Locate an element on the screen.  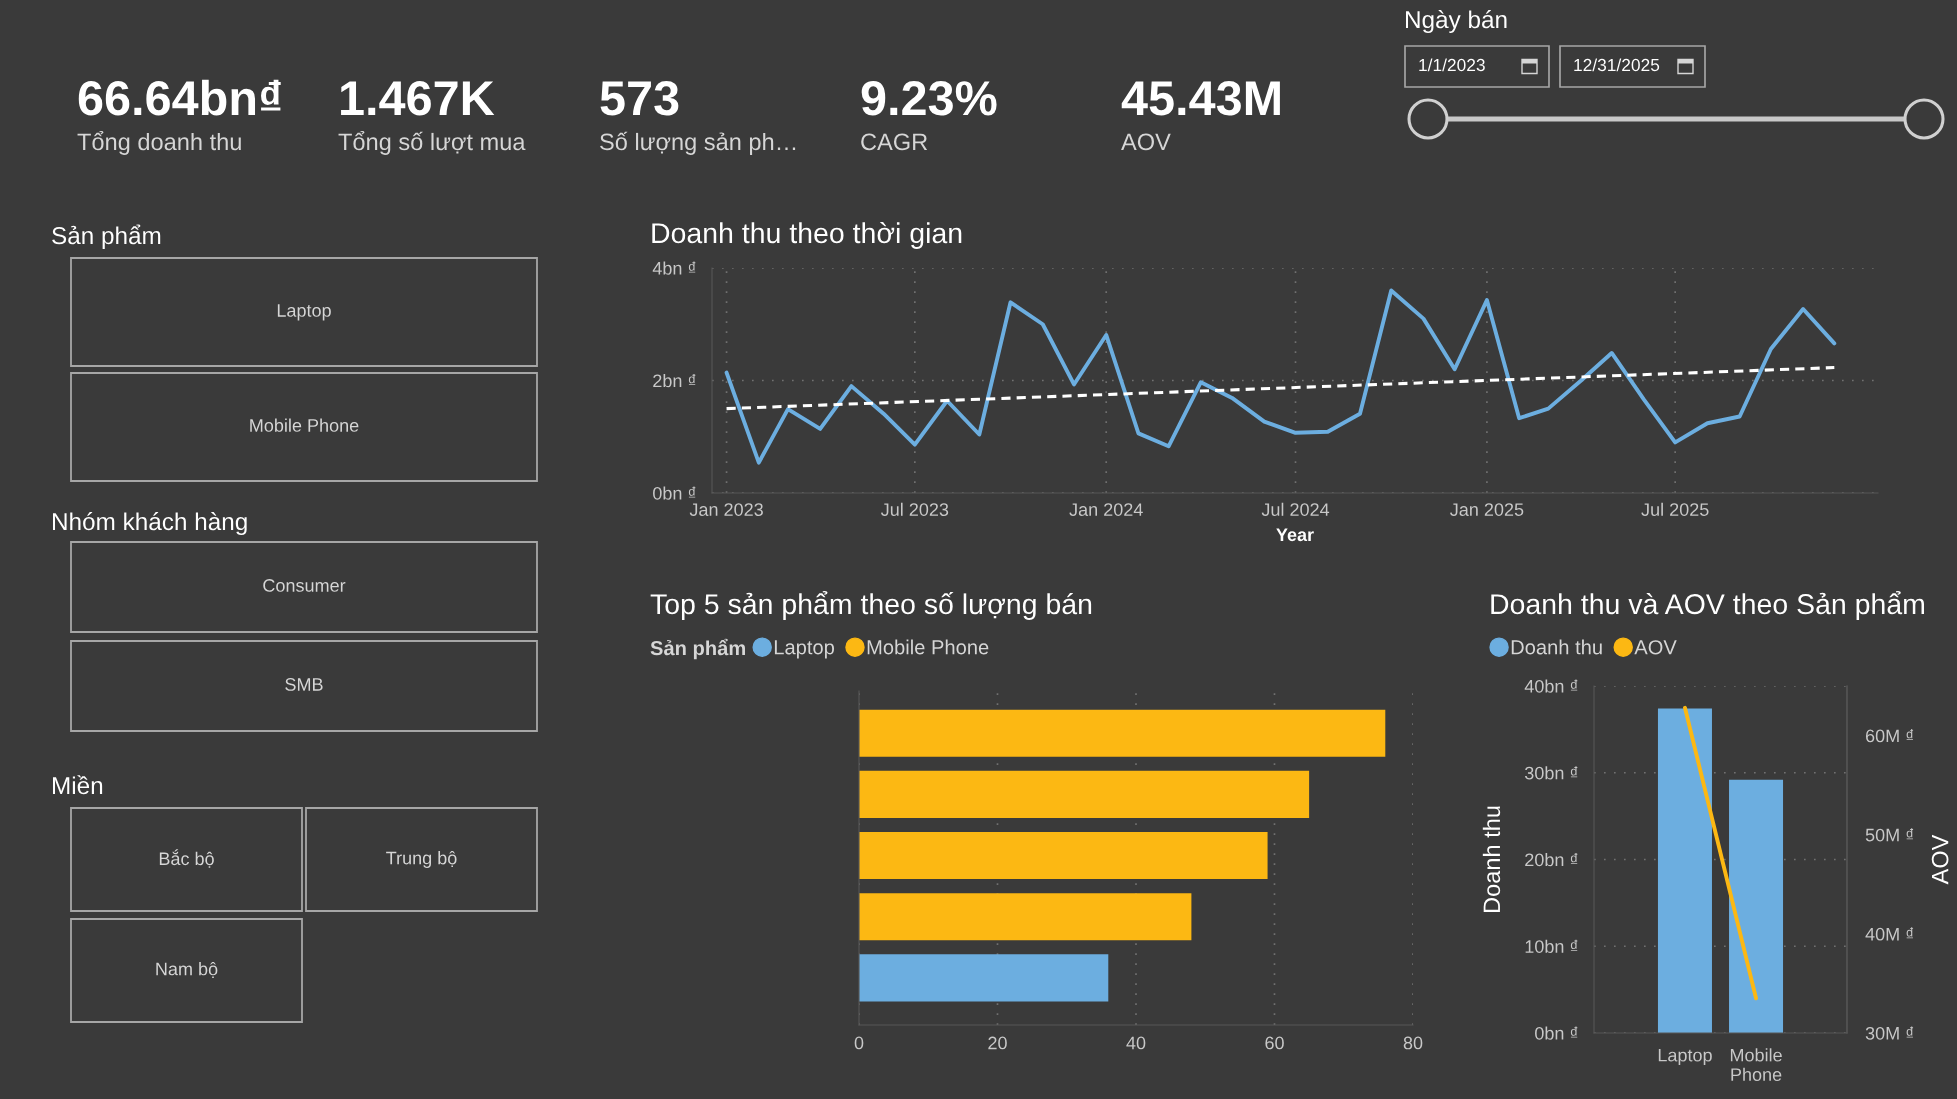
x-axis-title: Year is located at coordinates (1295, 535).